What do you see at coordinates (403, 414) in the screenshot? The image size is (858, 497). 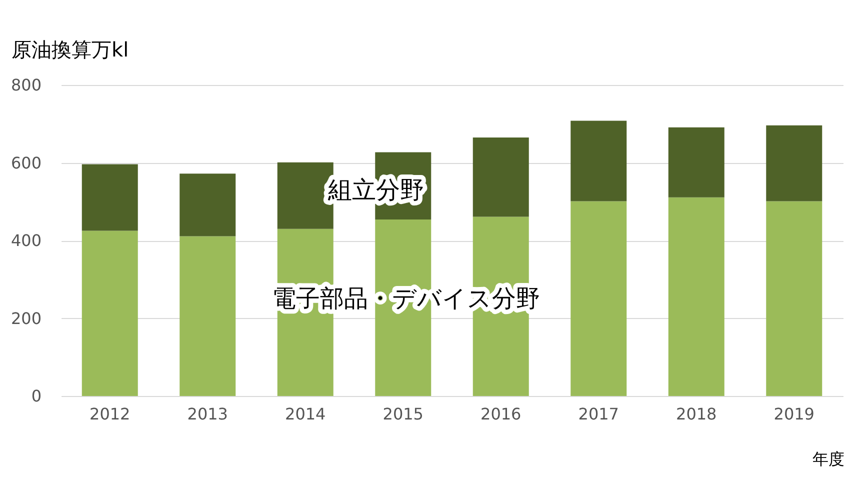 I see `x-tick-label: 2015` at bounding box center [403, 414].